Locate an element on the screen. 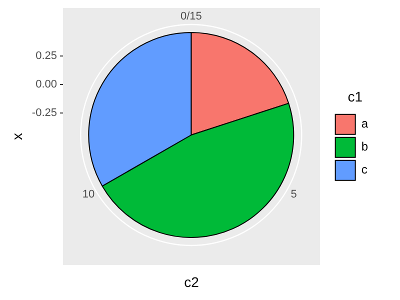 This screenshot has height=300, width=400. legend-label: c is located at coordinates (364, 169).